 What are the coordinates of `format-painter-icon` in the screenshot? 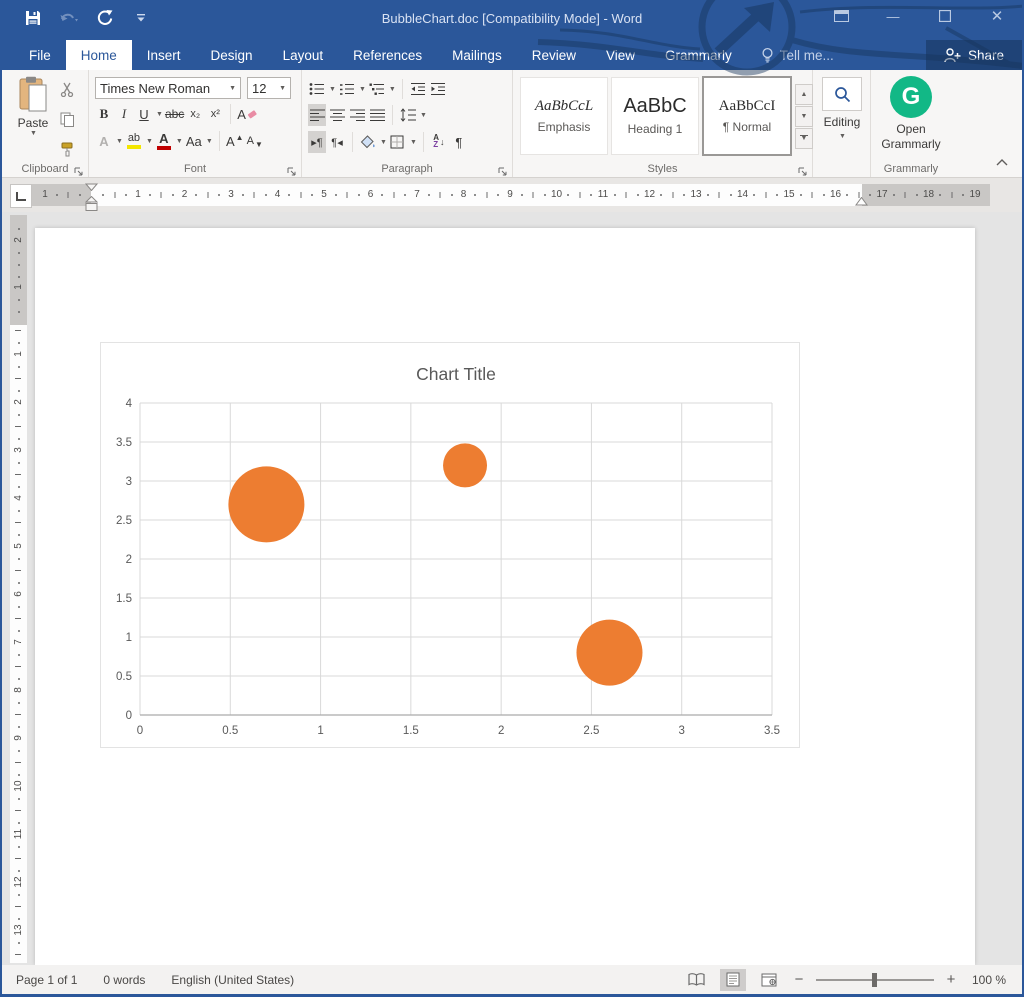 It's located at (67, 149).